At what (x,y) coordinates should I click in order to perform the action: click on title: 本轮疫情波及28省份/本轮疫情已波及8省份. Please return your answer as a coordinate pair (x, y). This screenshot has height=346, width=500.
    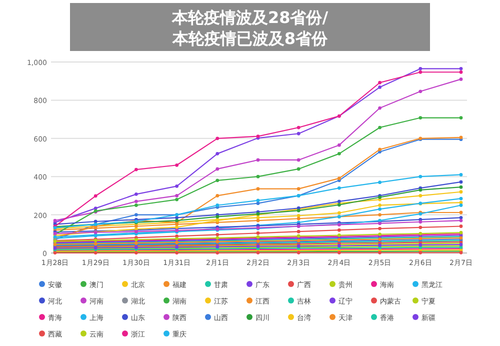
    Looking at the image, I should click on (250, 27).